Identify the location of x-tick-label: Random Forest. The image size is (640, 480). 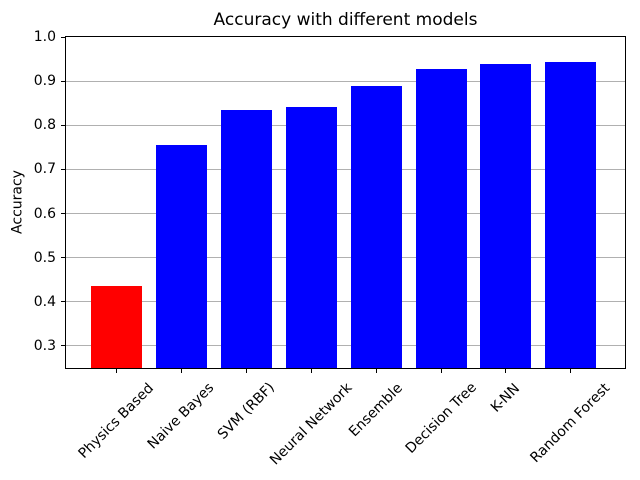
(570, 422).